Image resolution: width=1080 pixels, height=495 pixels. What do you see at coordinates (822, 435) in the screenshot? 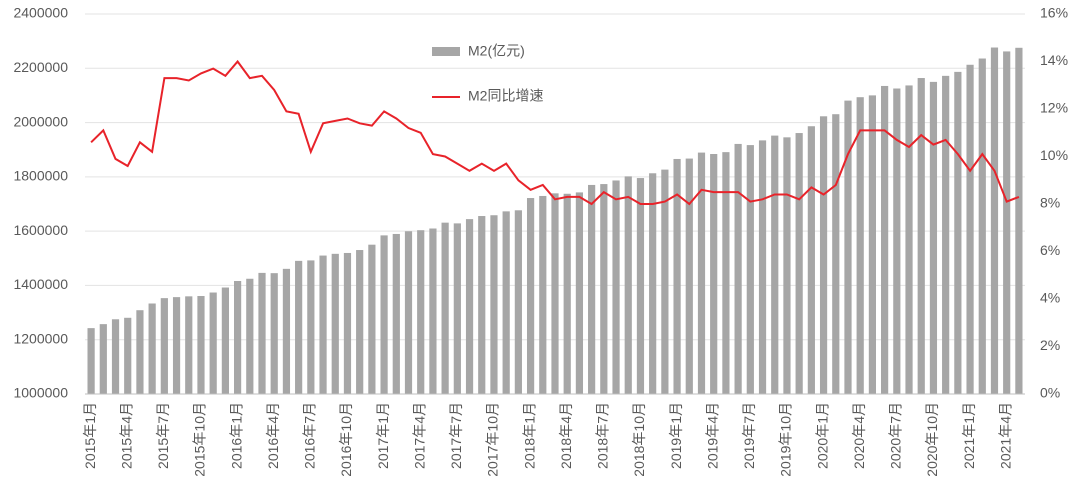
I see `x-tick-label: 2020年1月` at bounding box center [822, 435].